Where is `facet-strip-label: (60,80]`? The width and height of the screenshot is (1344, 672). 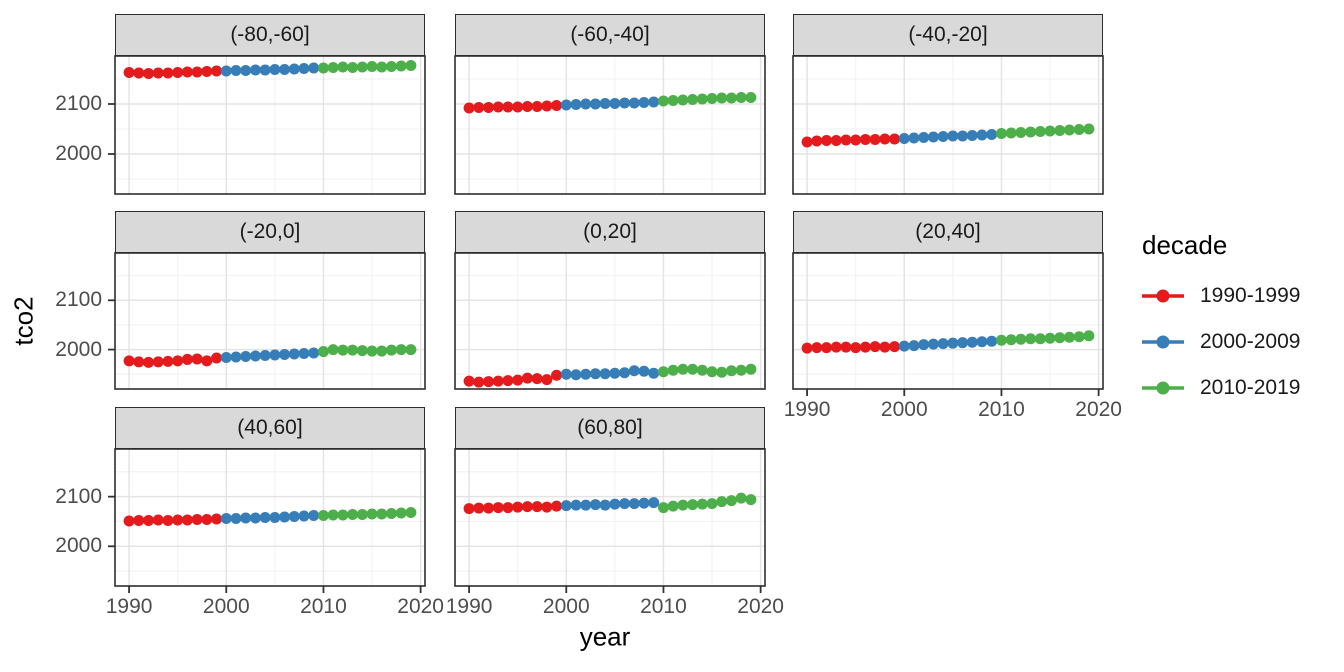 facet-strip-label: (60,80] is located at coordinates (610, 428).